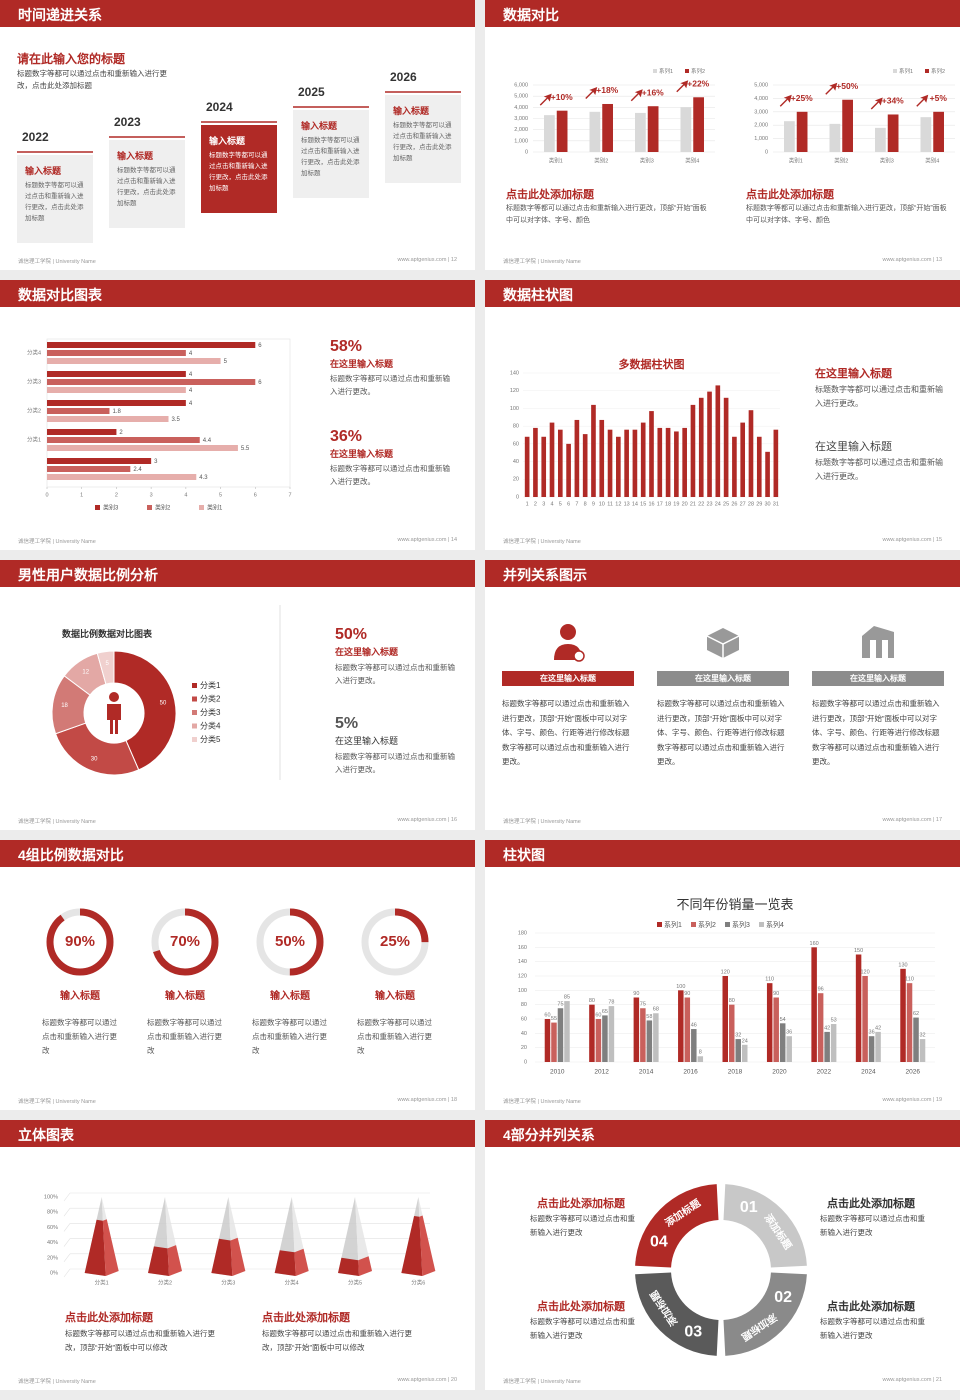 This screenshot has width=960, height=1400. What do you see at coordinates (81, 495) in the screenshot?
I see `x-tick-label: 1` at bounding box center [81, 495].